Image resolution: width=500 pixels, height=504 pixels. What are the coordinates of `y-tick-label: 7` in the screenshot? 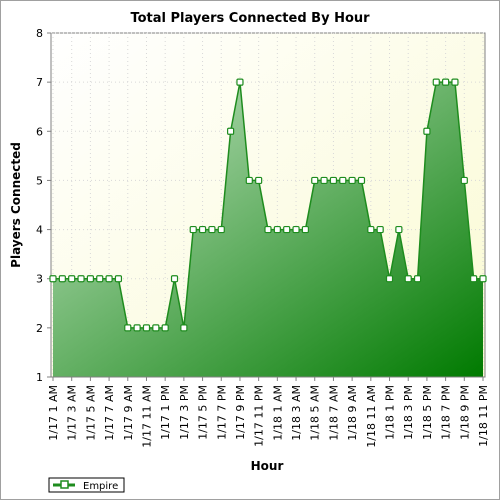 It's located at (39, 82).